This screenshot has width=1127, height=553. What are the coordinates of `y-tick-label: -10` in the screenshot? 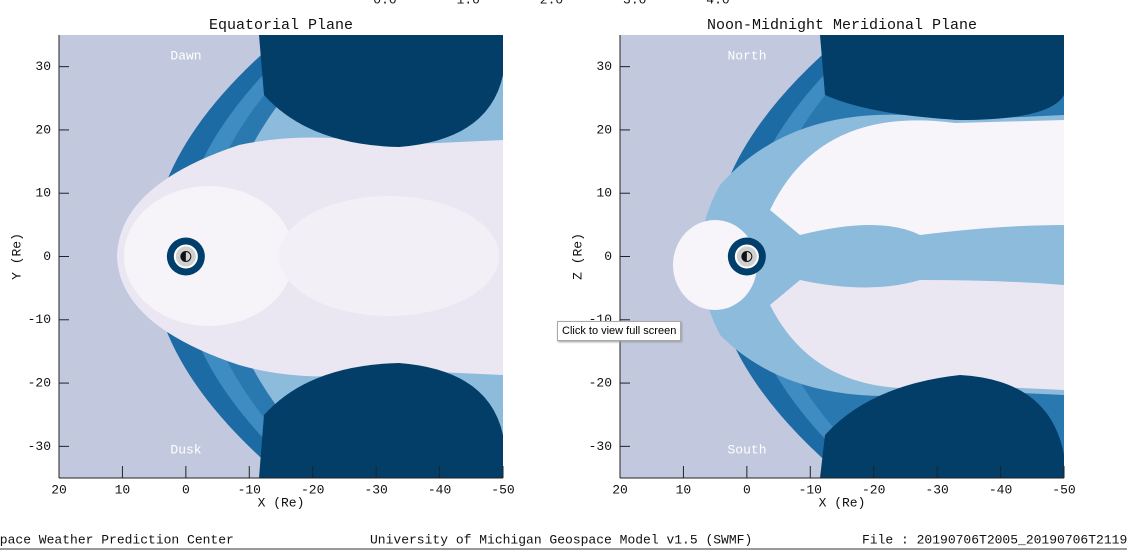 It's located at (39, 319).